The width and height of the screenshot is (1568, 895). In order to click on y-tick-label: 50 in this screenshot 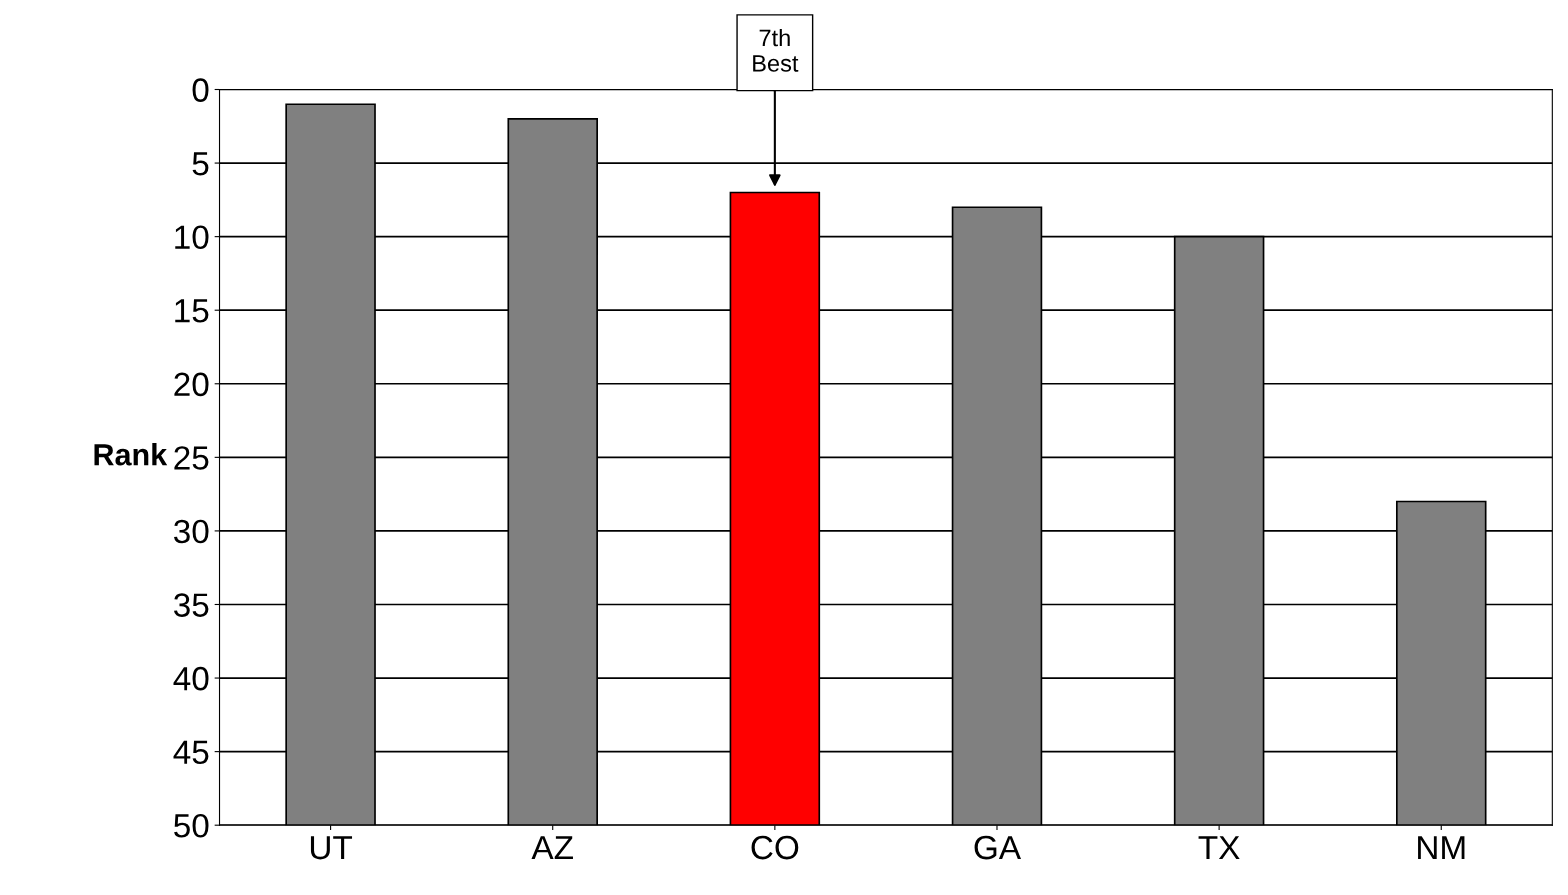, I will do `click(191, 825)`.